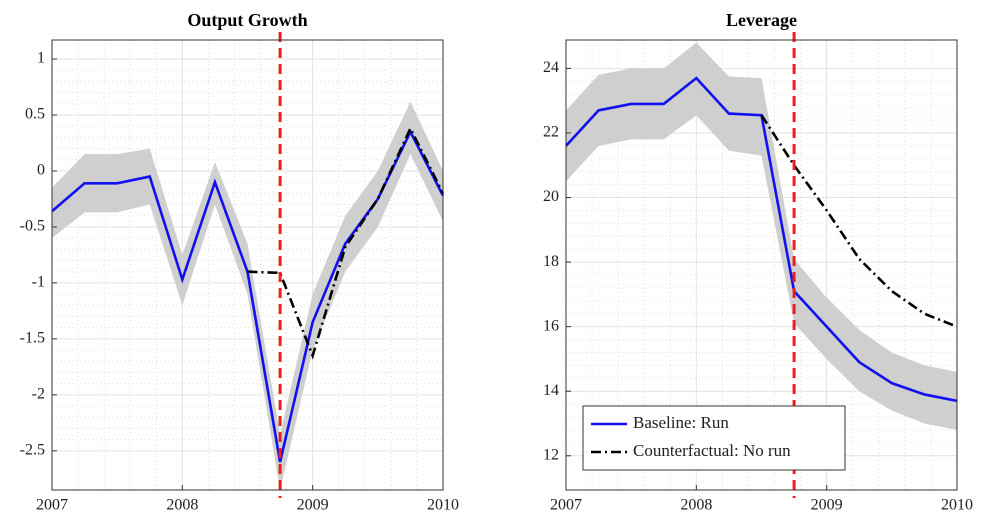 The width and height of the screenshot is (982, 518). Describe the element at coordinates (551, 325) in the screenshot. I see `y-tick-label: 16` at that location.